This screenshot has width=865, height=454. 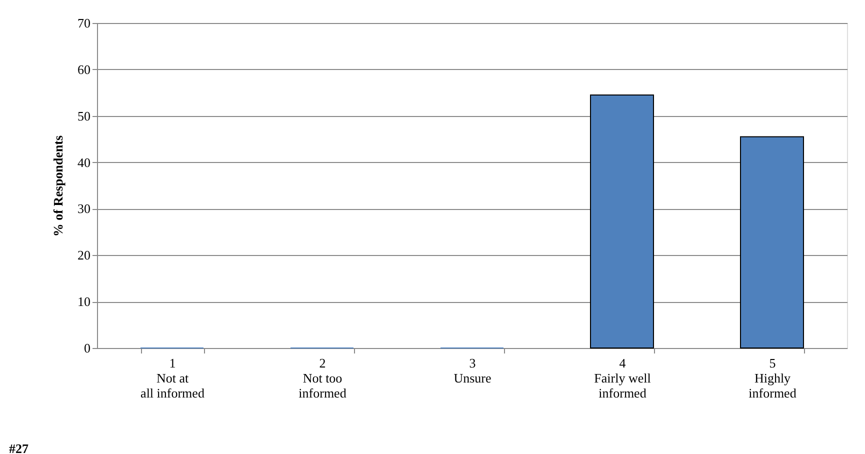 I want to click on y-tick-label: 40, so click(x=84, y=162).